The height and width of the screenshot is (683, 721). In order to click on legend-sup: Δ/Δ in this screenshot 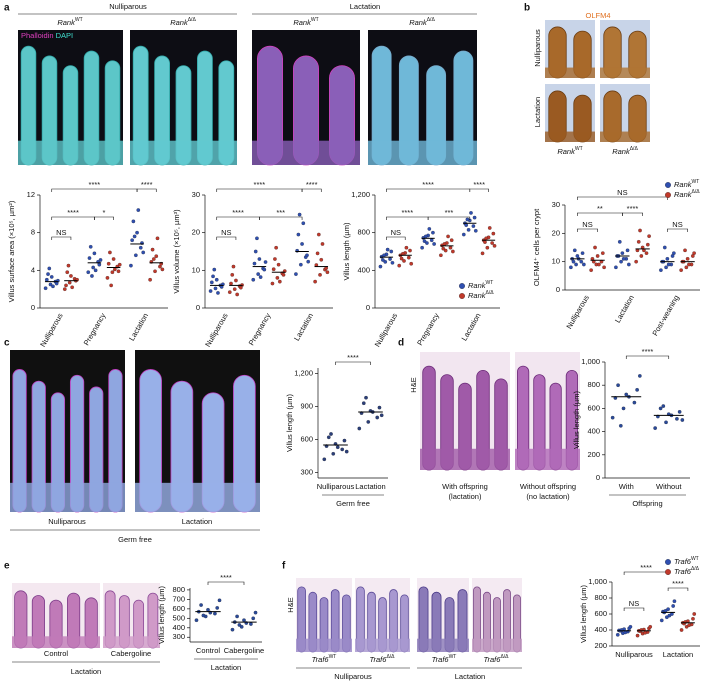, I will do `click(490, 293)`.